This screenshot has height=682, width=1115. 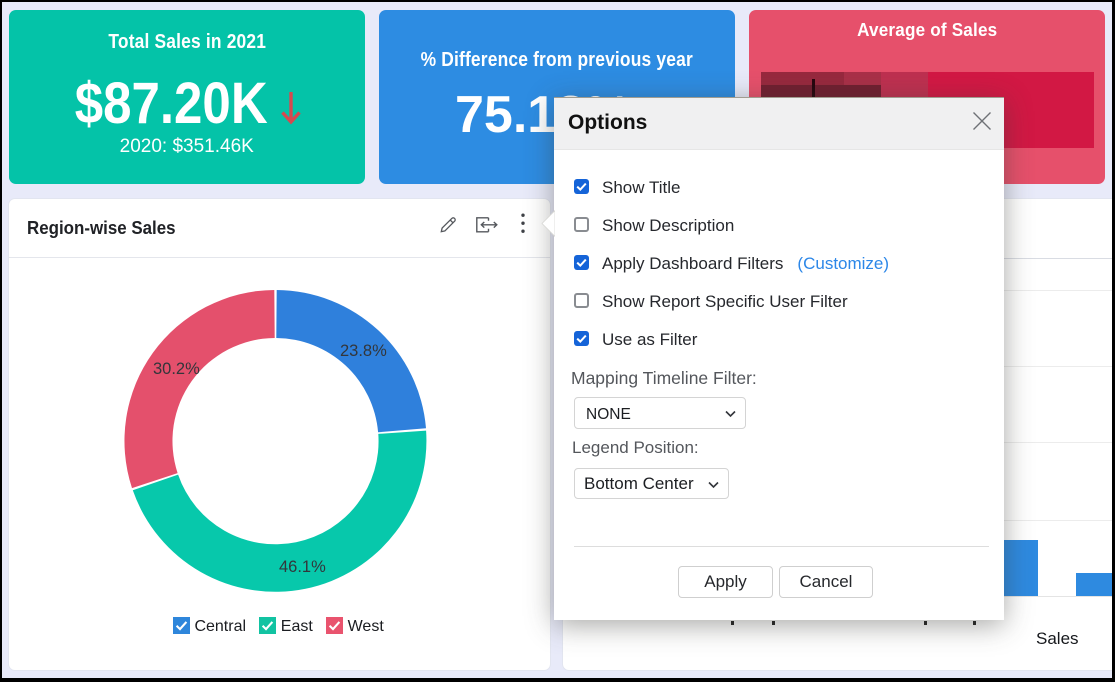 I want to click on svg-text: 30.2%, so click(x=176, y=369).